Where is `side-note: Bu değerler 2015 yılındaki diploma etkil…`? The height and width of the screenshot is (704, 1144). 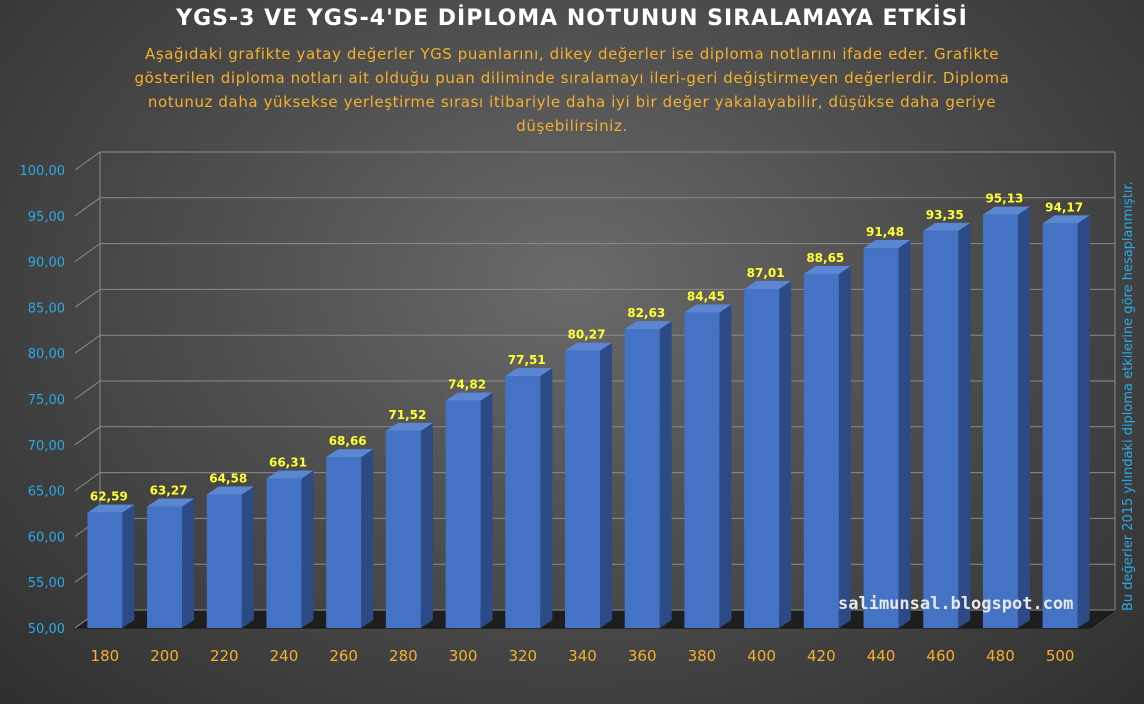 side-note: Bu değerler 2015 yılındaki diploma etkil… is located at coordinates (1128, 396).